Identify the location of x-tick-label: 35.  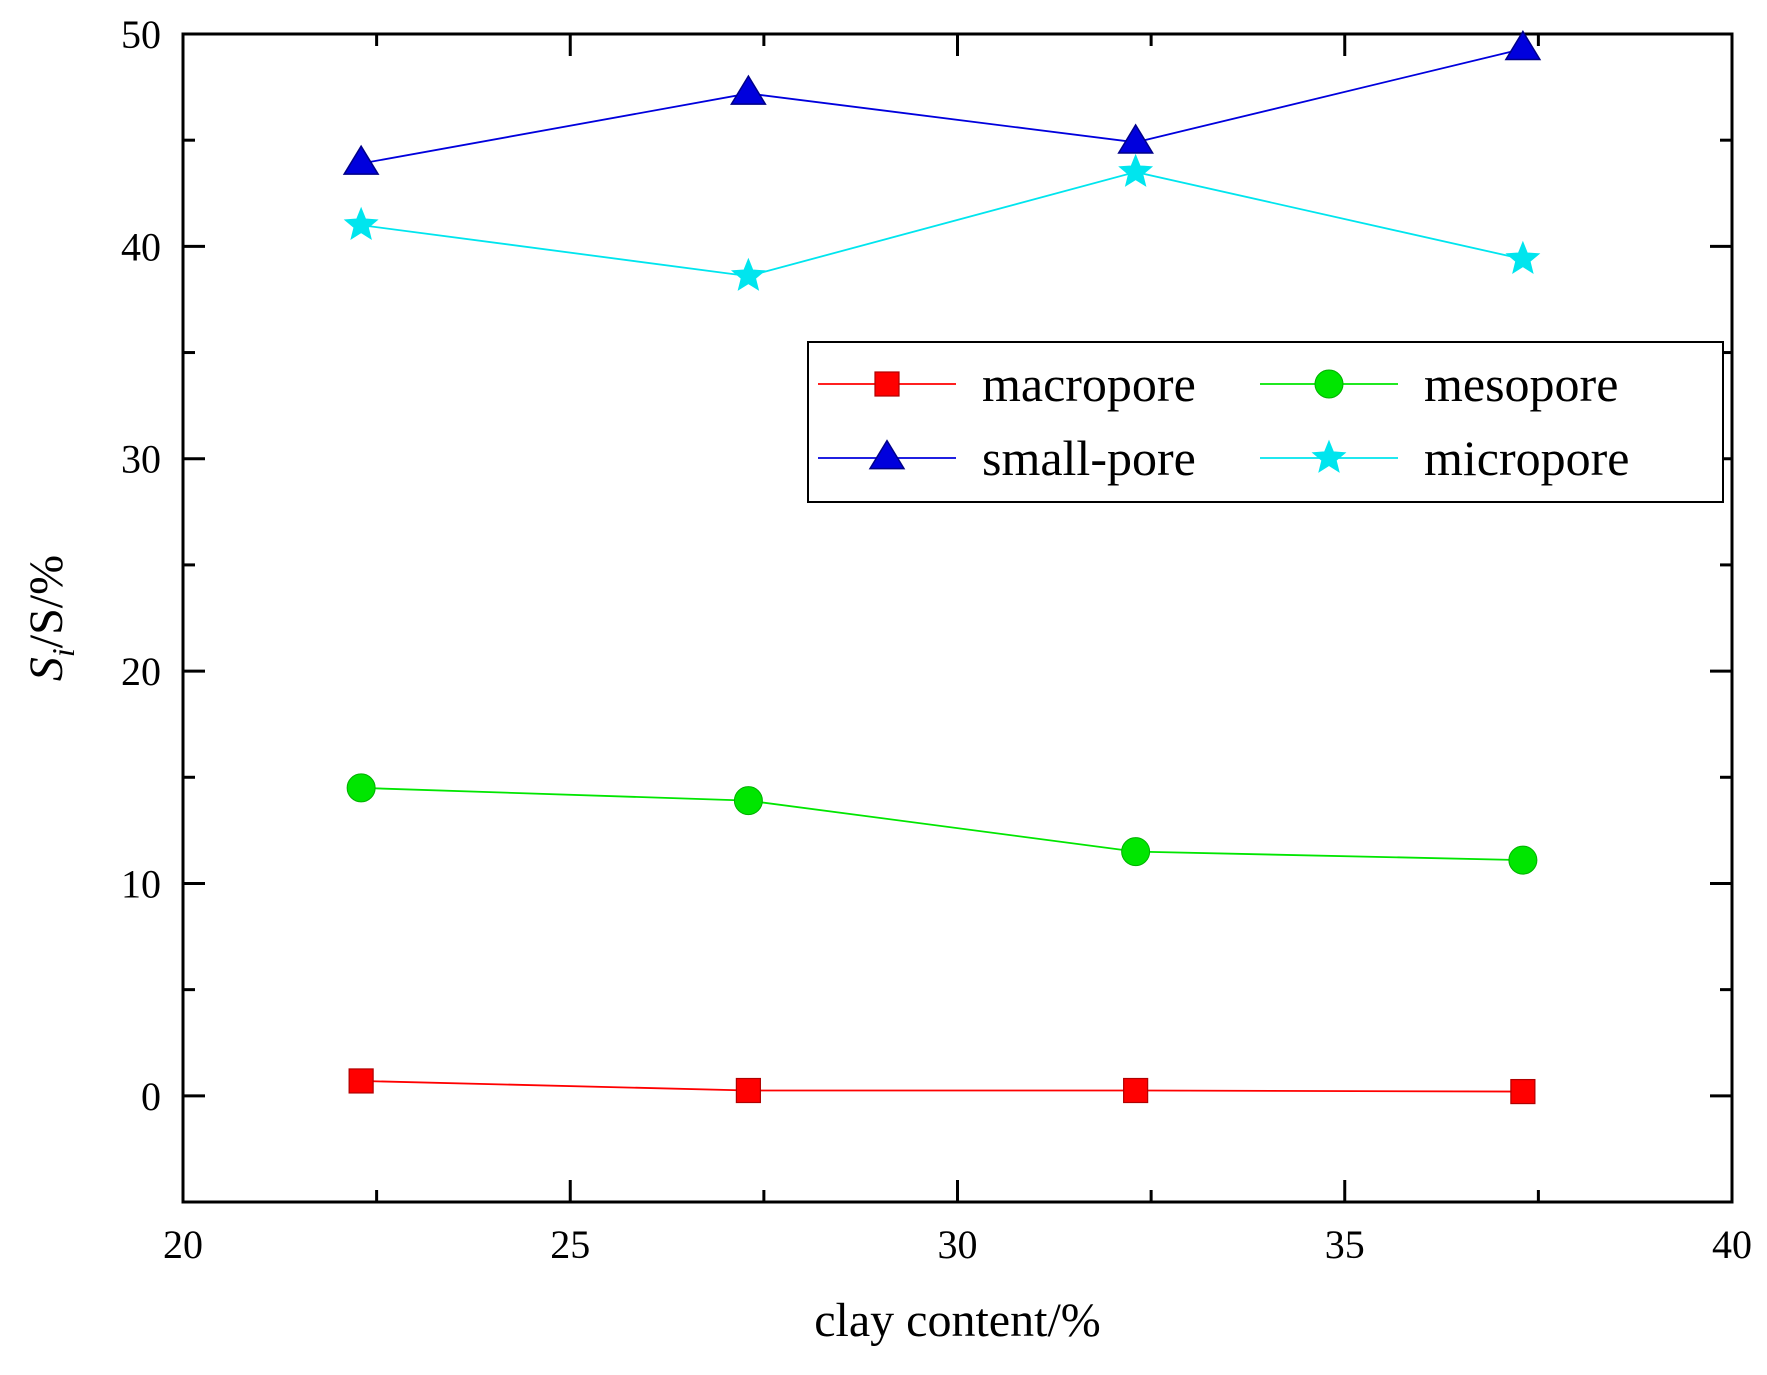
(1345, 1244).